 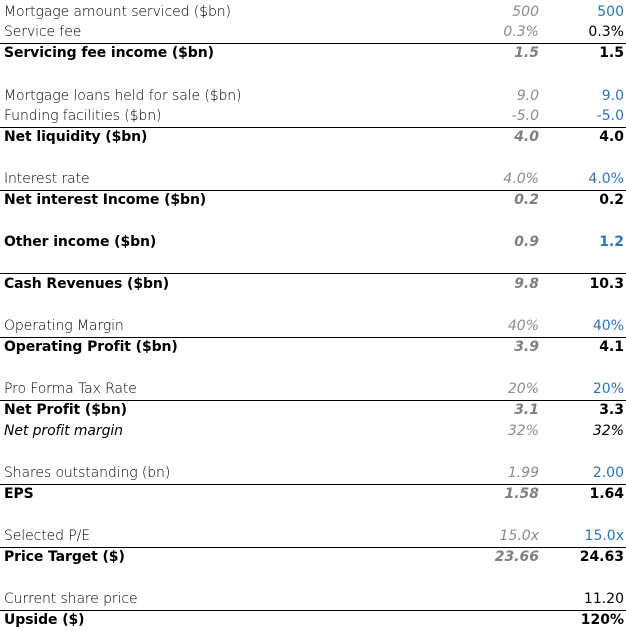 I want to click on scenario-1-value: 1.5, so click(x=526, y=53).